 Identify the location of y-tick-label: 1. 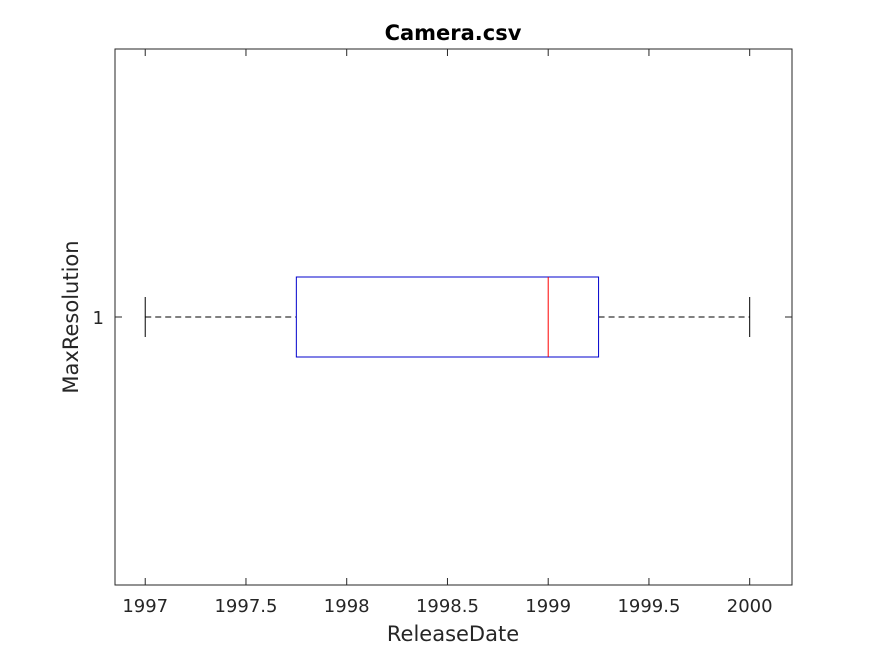
(98, 318).